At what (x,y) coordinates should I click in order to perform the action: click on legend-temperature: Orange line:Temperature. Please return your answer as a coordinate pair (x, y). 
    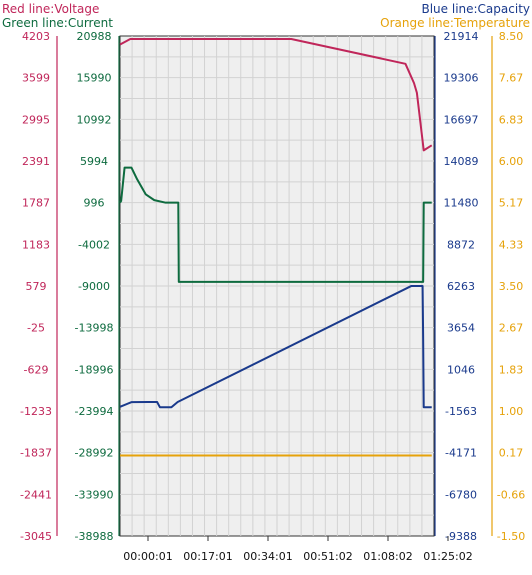
    Looking at the image, I should click on (455, 23).